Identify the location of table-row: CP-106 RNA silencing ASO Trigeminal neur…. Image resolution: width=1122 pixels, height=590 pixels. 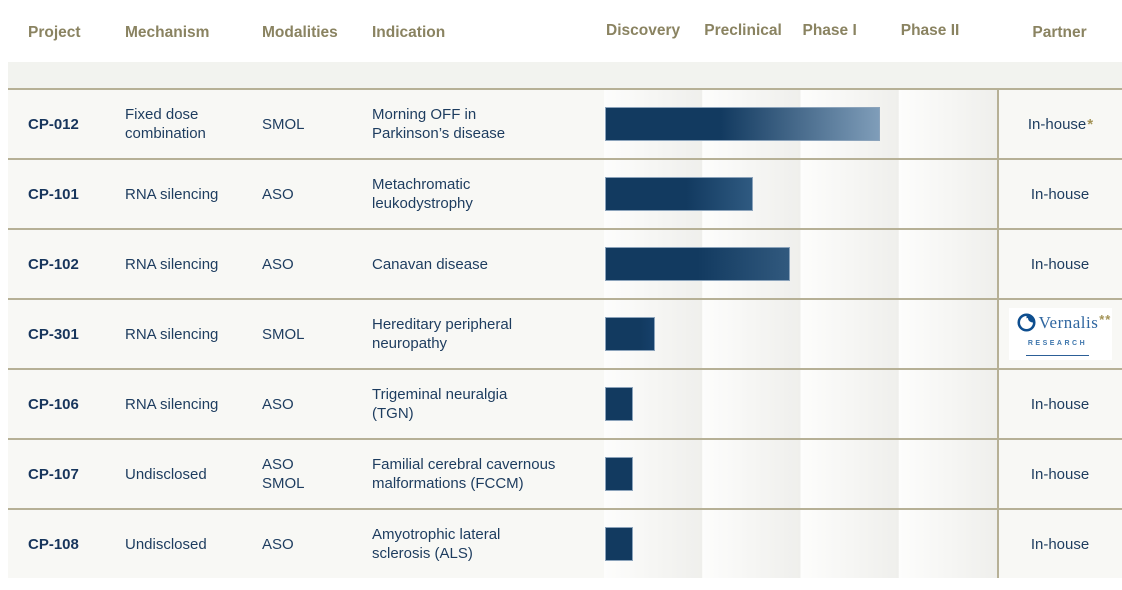
(565, 403).